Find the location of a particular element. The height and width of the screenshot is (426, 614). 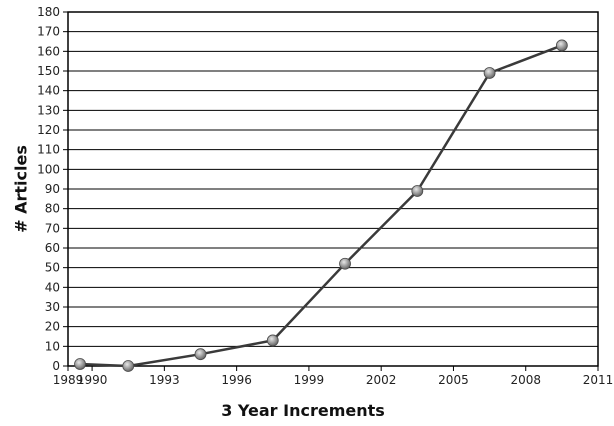

x-tick-label: 1996 is located at coordinates (236, 380).